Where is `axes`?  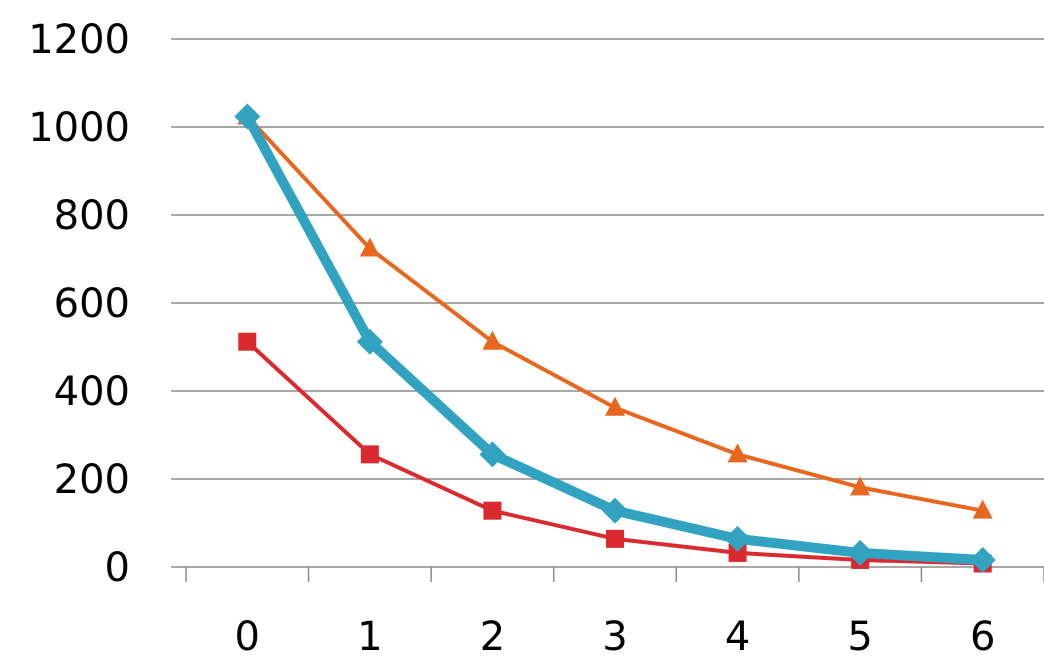
axes is located at coordinates (607, 574).